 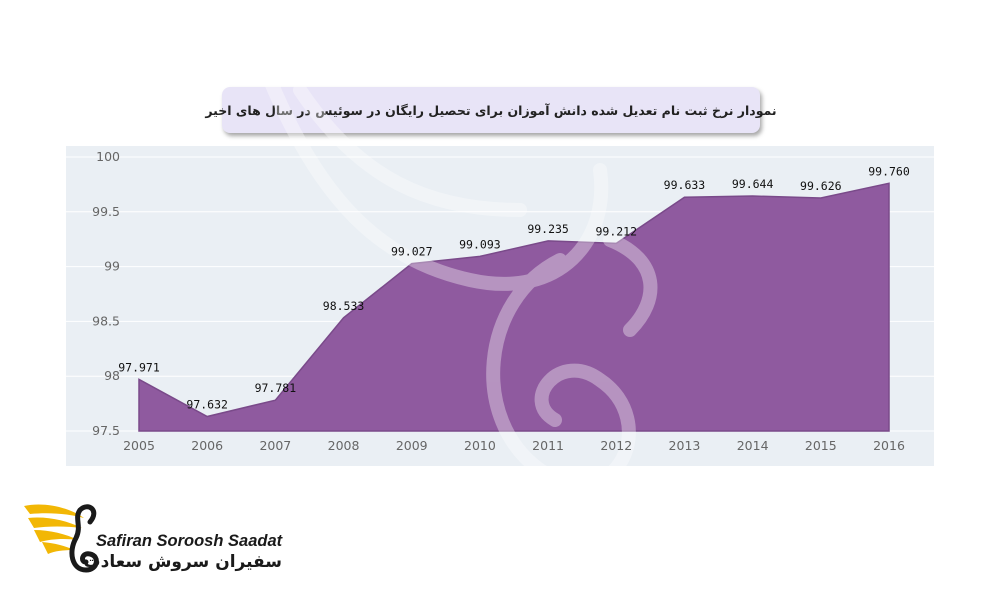 I want to click on data-label: 99.644, so click(x=753, y=184).